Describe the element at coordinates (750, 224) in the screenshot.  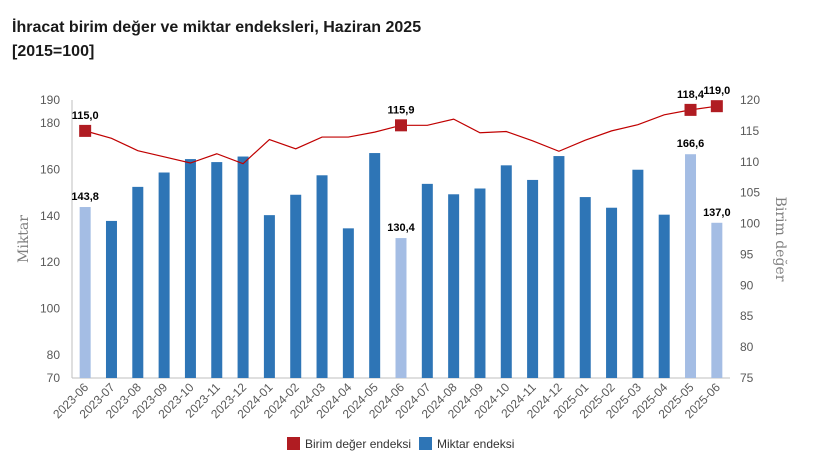
I see `y2-tick-label: 100` at that location.